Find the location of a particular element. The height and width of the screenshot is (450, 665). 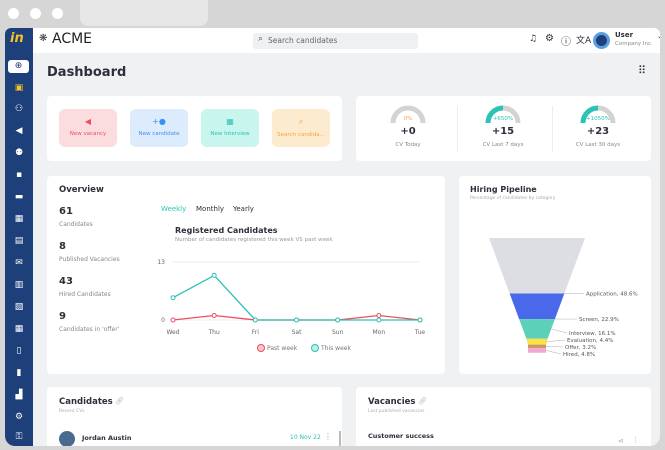

users-icon: ⚉ is located at coordinates (19, 153).